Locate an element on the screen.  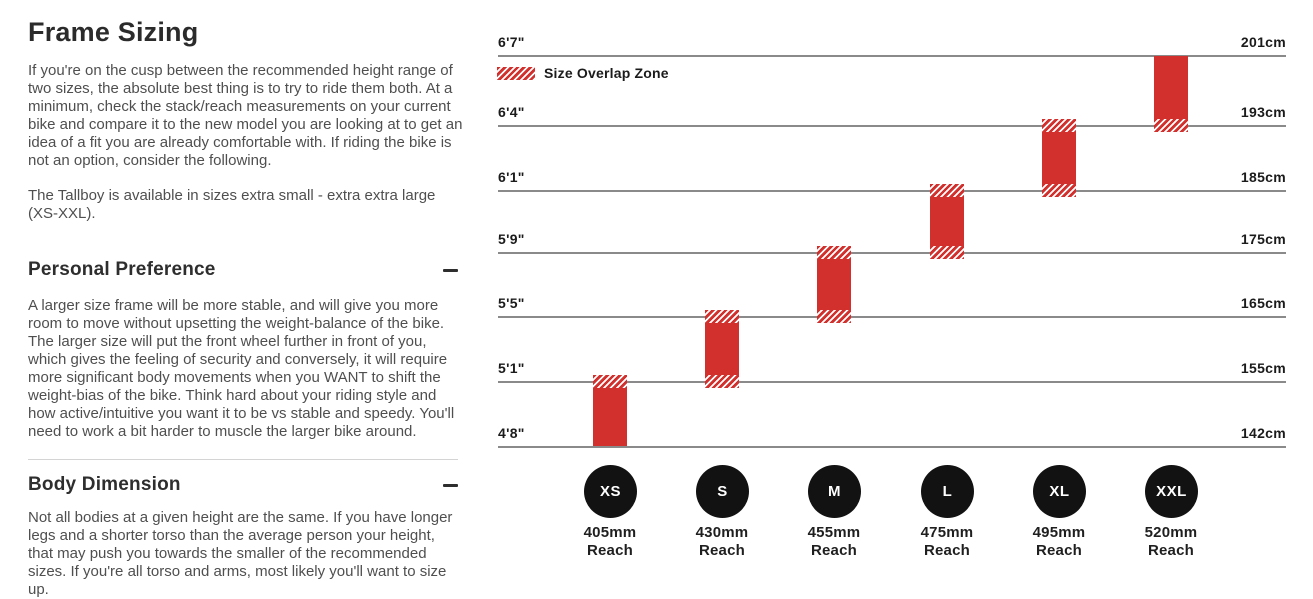
size-bar-xl is located at coordinates (1059, 158).